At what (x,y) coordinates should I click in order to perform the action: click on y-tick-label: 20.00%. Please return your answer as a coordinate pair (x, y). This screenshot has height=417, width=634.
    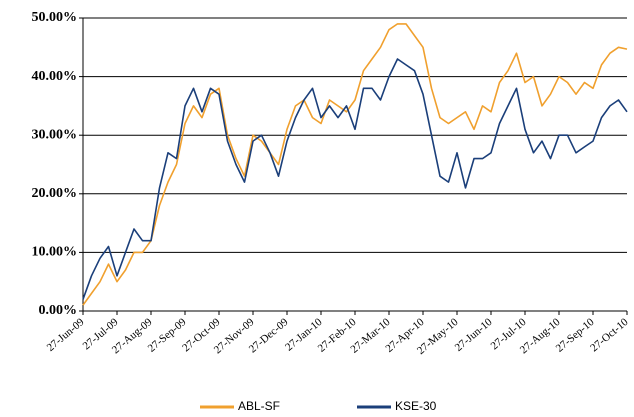
    Looking at the image, I should click on (55, 193).